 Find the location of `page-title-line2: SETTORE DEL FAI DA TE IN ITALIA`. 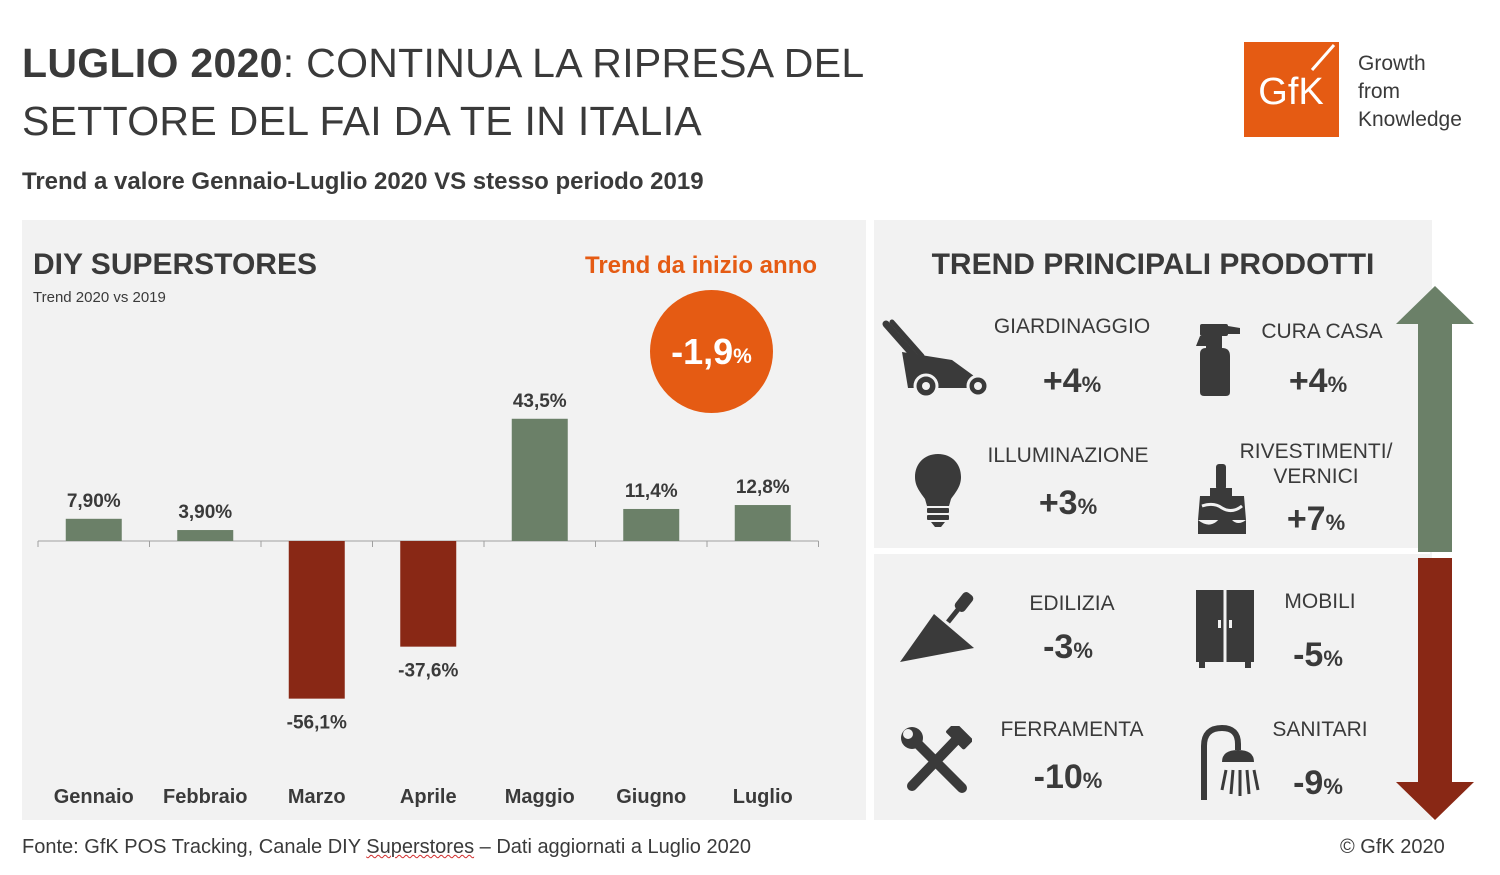

page-title-line2: SETTORE DEL FAI DA TE IN ITALIA is located at coordinates (362, 121).